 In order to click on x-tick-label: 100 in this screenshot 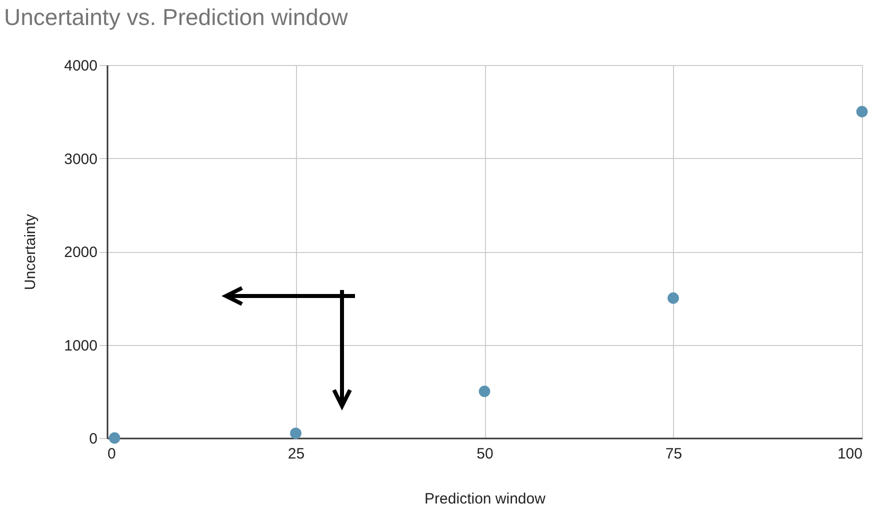, I will do `click(849, 454)`.